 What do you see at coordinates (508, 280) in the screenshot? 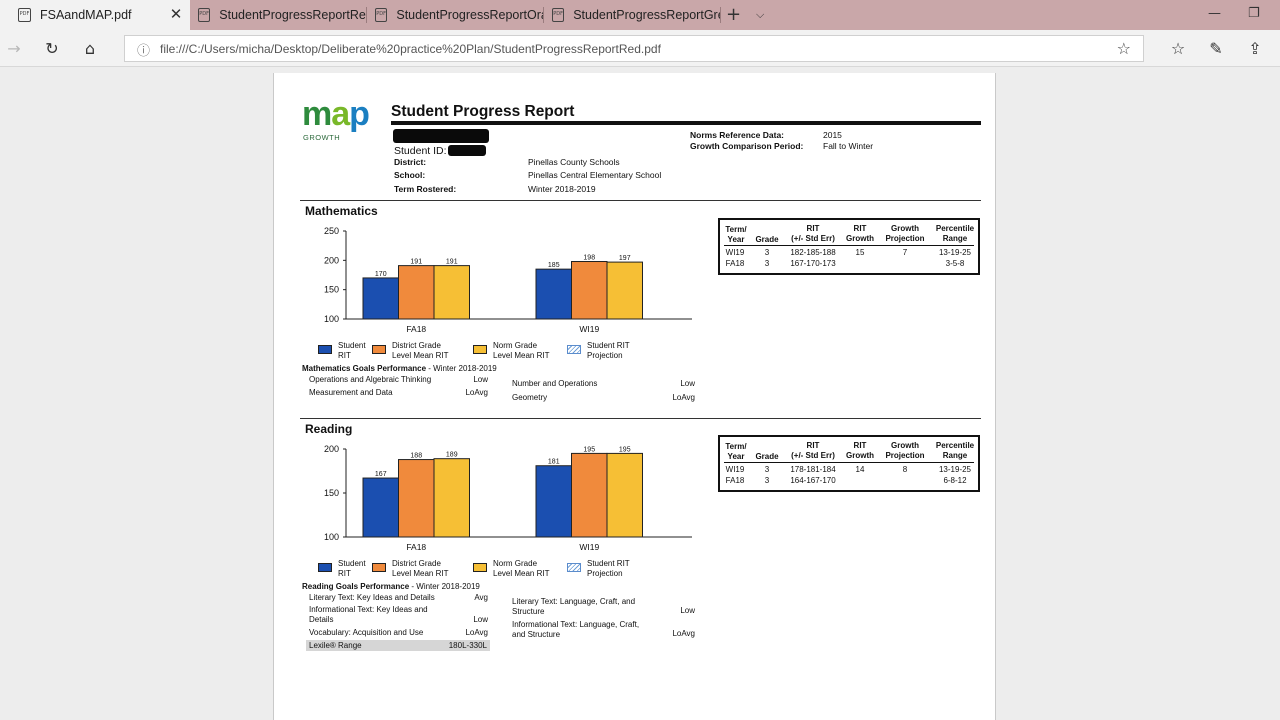
I see `math-bar-chart: 100 150 200 250 170 191 191 FA18 185 198 197 WI19` at bounding box center [508, 280].